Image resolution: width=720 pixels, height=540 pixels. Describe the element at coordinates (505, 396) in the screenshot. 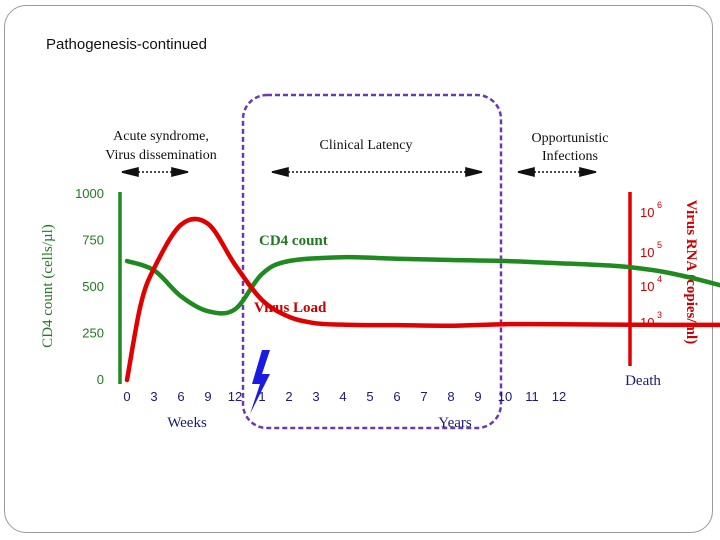

I see `x-tick-label: 10` at that location.